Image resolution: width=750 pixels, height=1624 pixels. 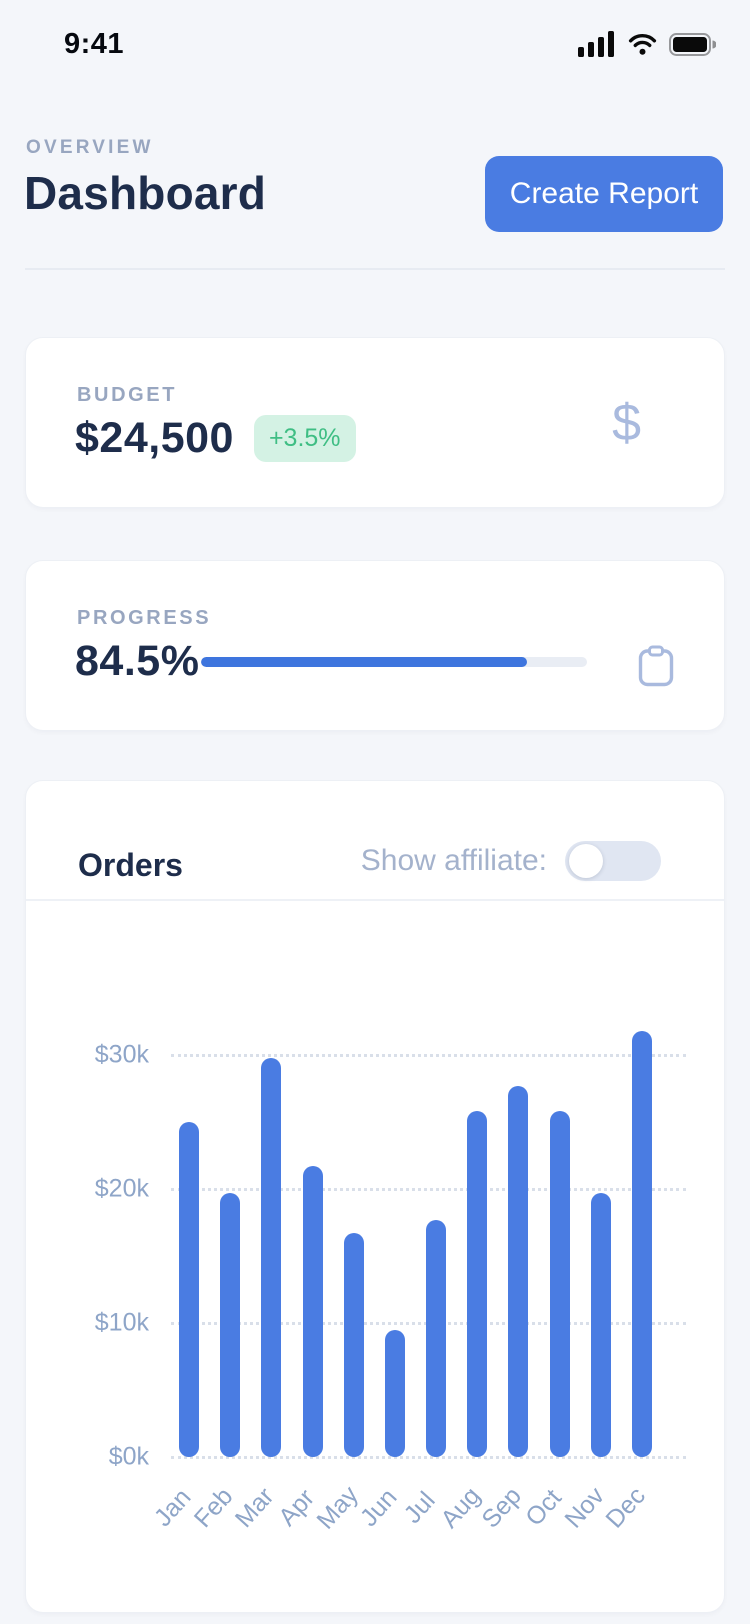 I want to click on progress-value: 84.5%, so click(x=137, y=661).